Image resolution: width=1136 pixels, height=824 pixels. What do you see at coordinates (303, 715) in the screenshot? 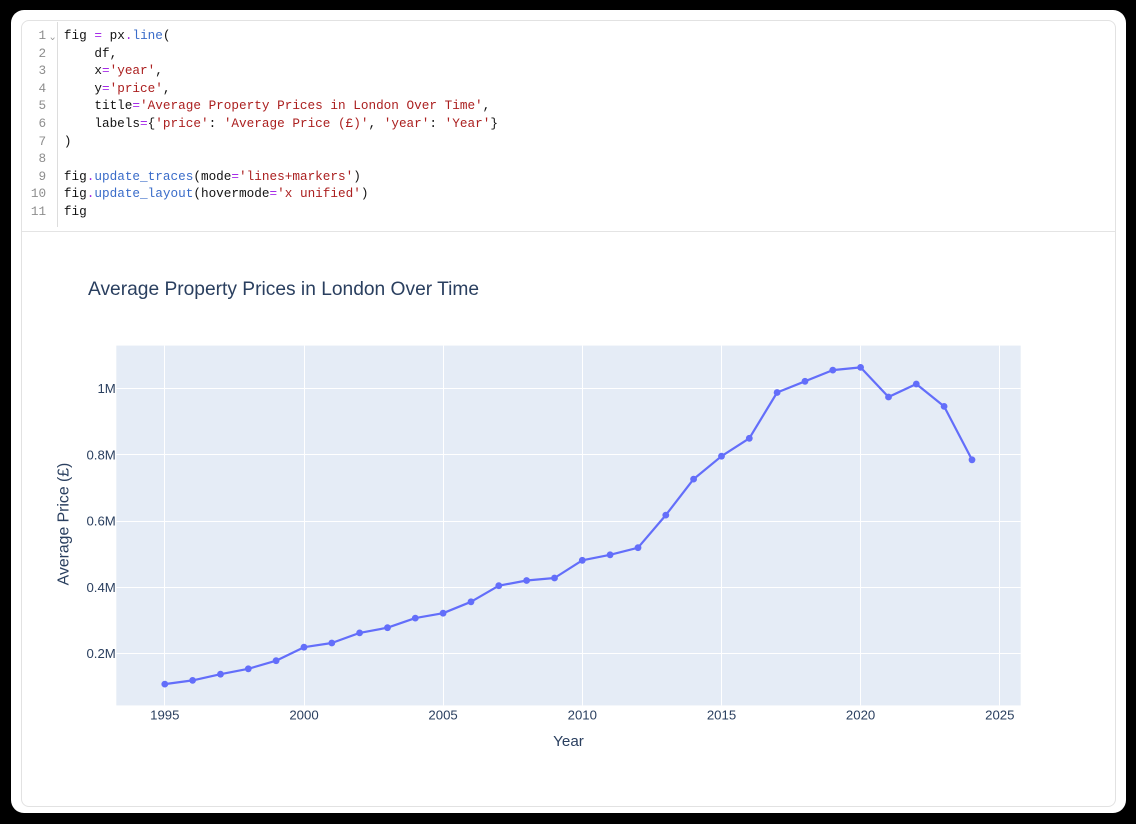
I see `svg-text: 2000` at bounding box center [303, 715].